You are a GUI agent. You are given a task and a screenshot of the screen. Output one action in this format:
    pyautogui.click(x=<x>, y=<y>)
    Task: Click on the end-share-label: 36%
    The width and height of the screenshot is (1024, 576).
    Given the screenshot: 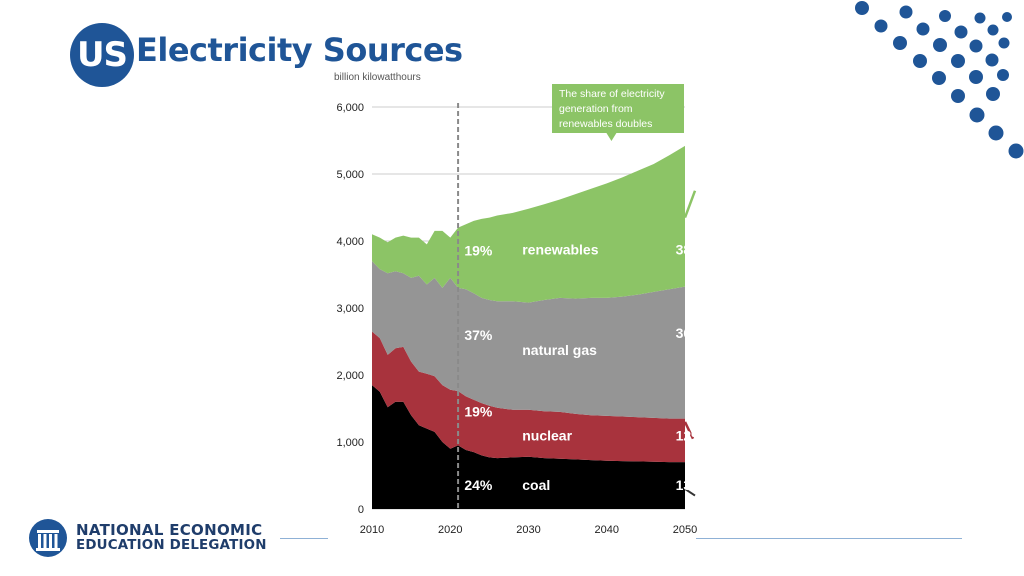 What is the action you would take?
    pyautogui.click(x=688, y=333)
    